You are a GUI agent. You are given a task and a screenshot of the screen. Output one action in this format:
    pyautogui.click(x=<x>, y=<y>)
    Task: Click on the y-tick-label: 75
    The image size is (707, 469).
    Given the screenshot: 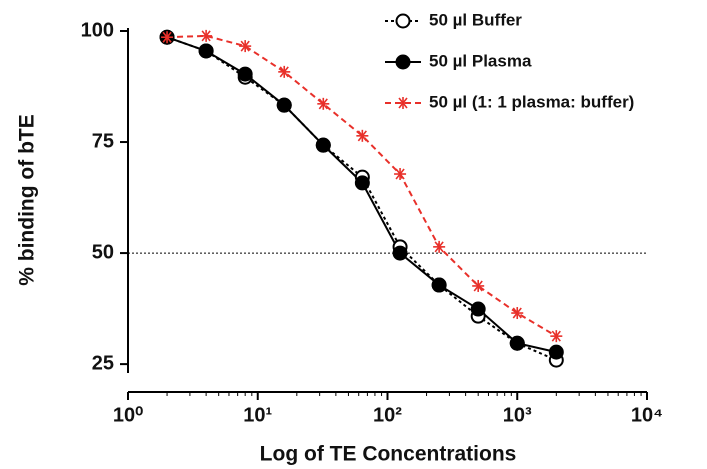 What is the action you would take?
    pyautogui.click(x=103, y=141)
    